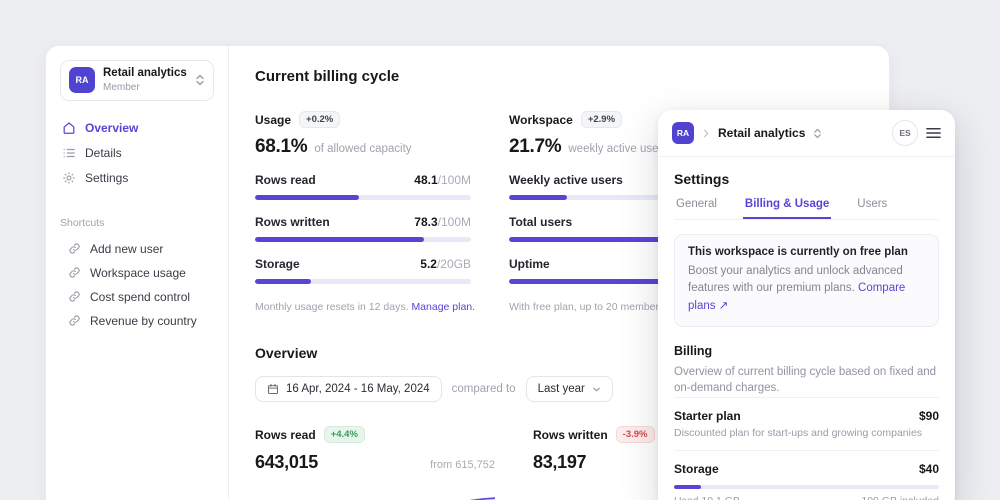  I want to click on compare-plans-link: Compare plans ↗, so click(796, 296).